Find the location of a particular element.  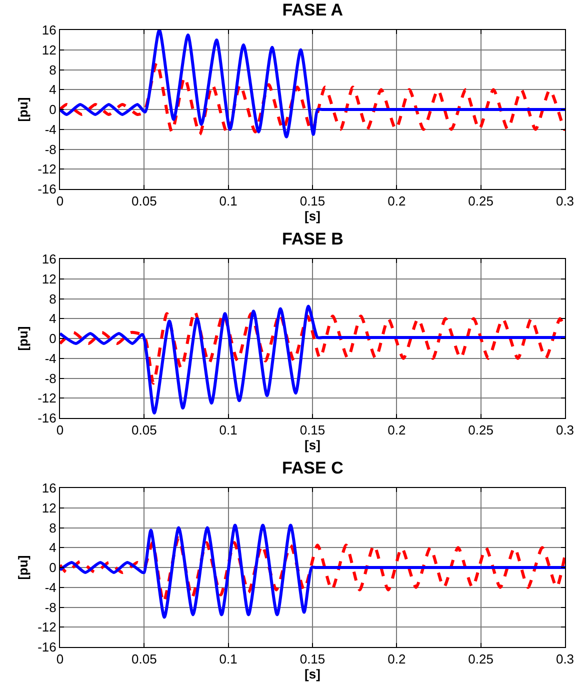

chart-title: FASE C is located at coordinates (313, 468).